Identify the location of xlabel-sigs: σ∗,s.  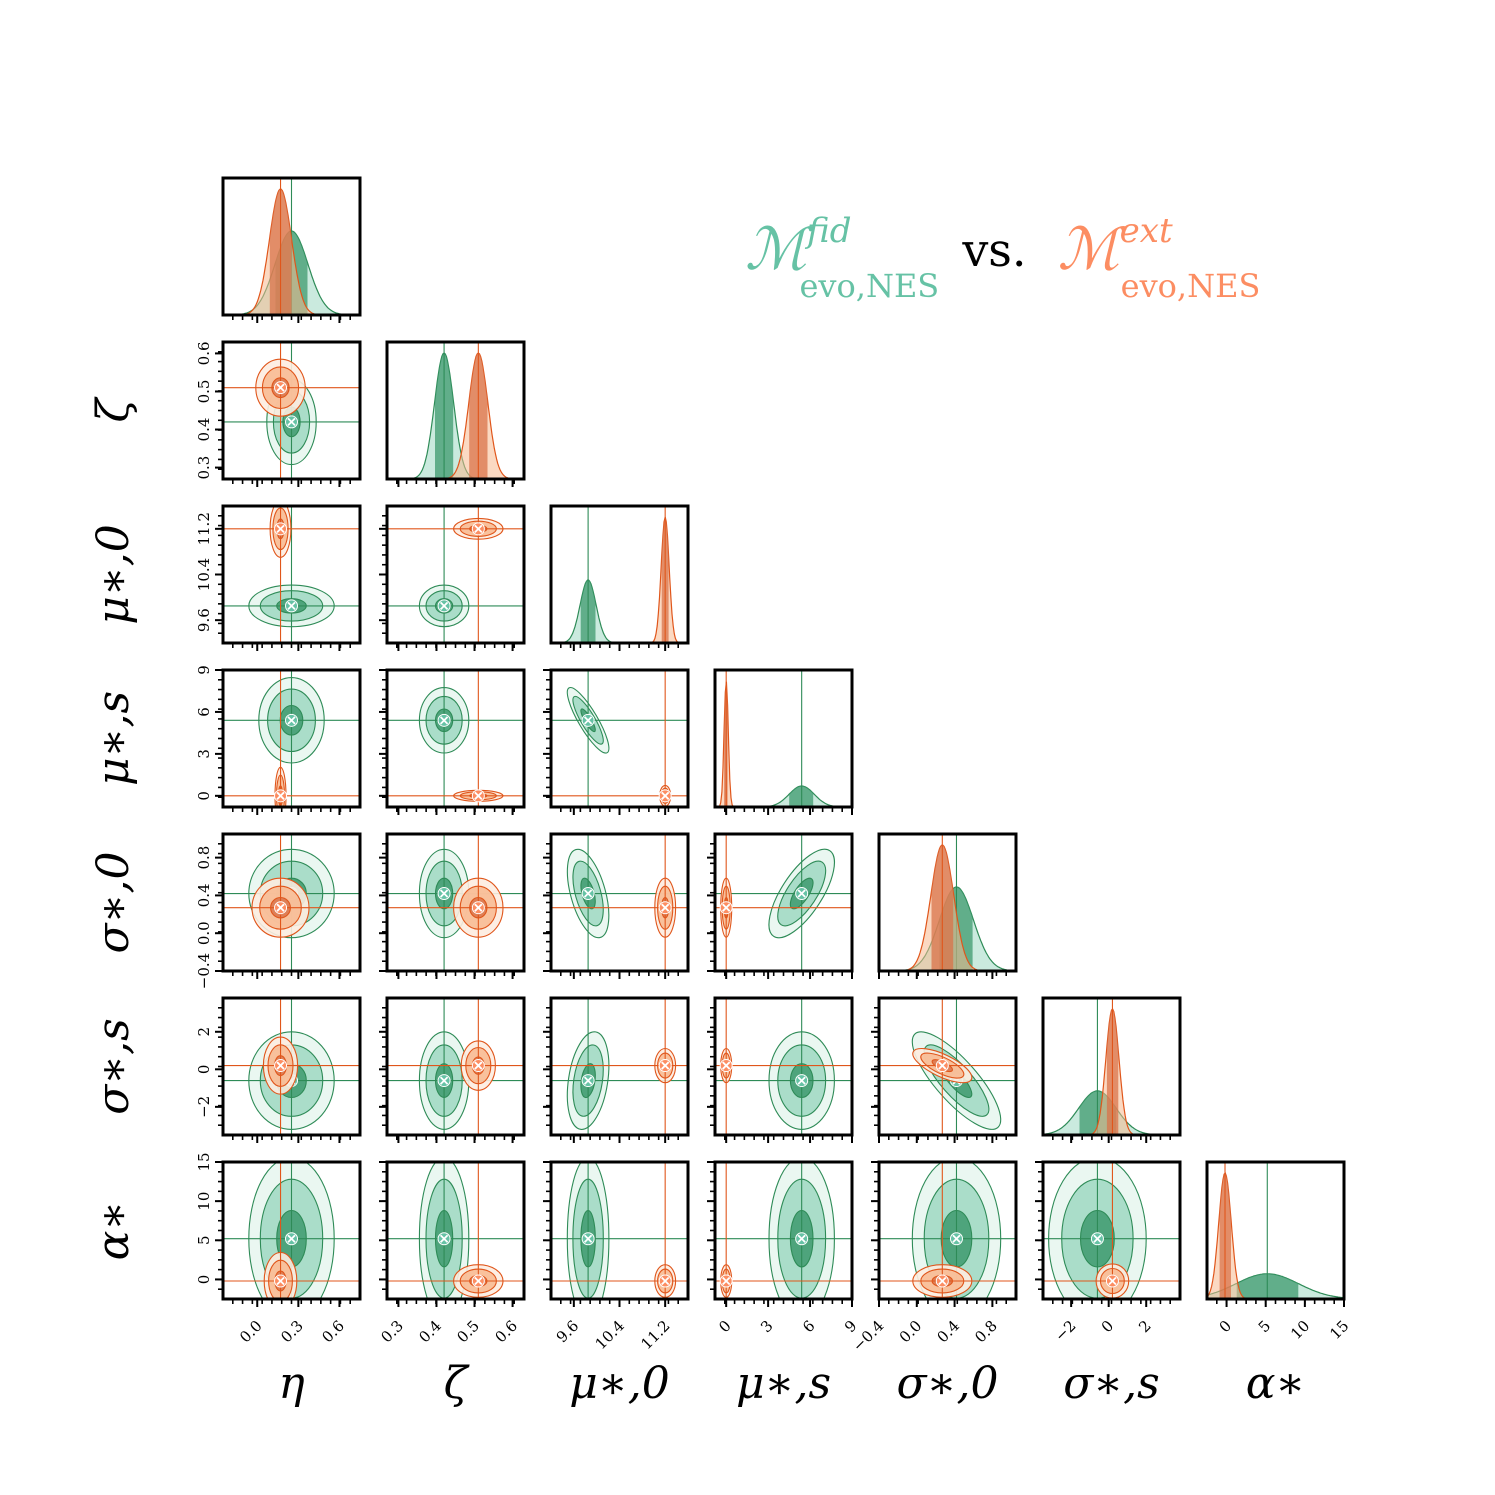
(1111, 1383).